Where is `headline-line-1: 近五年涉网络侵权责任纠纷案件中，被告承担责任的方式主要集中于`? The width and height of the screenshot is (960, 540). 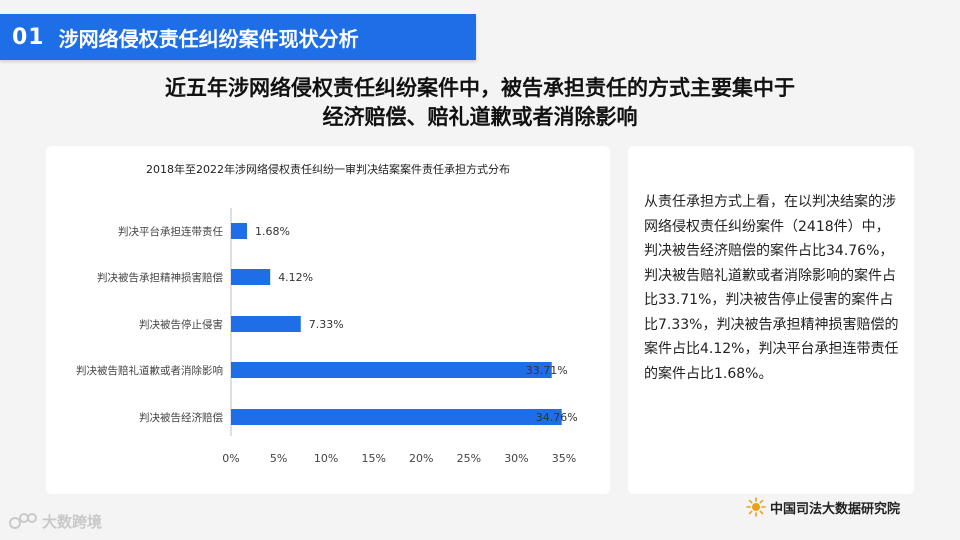 headline-line-1: 近五年涉网络侵权责任纠纷案件中，被告承担责任的方式主要集中于 is located at coordinates (480, 88).